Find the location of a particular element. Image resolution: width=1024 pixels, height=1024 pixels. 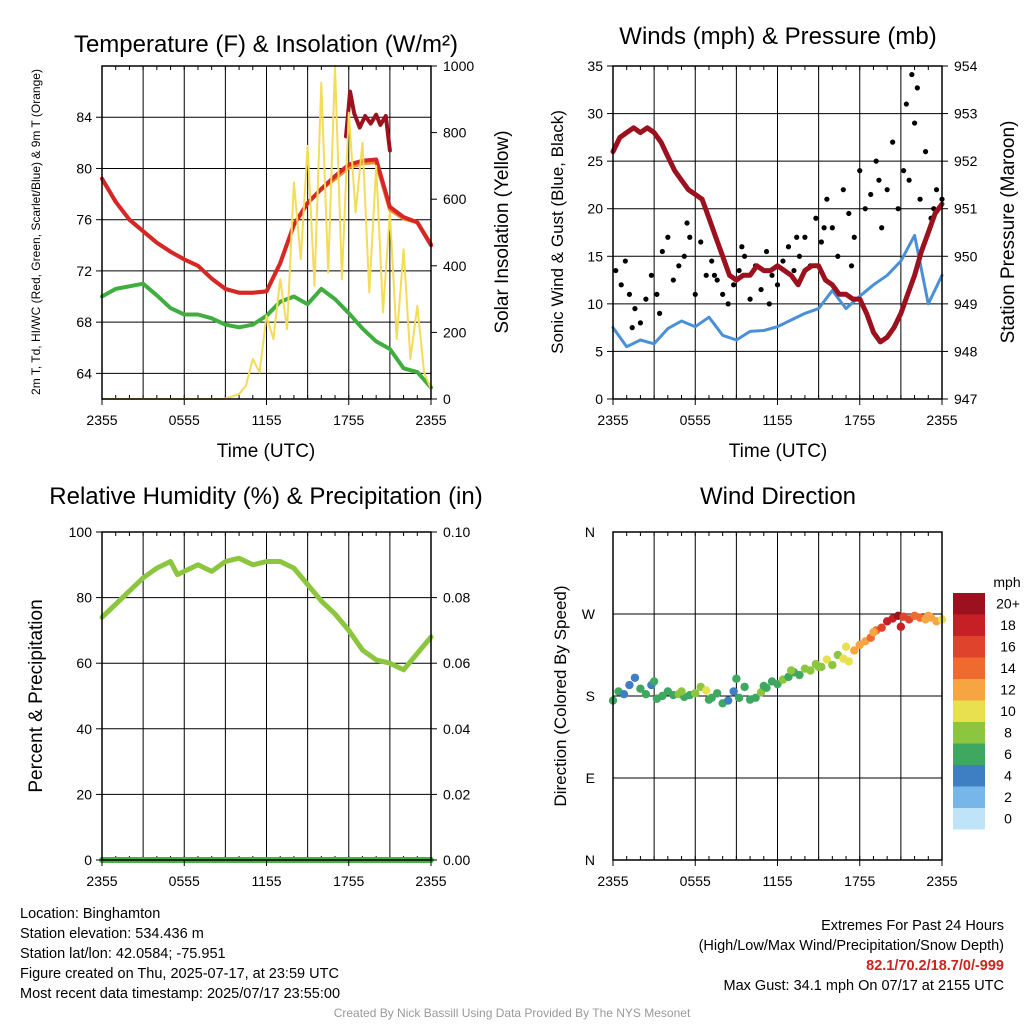

x-tick-label: 1755 is located at coordinates (859, 420).